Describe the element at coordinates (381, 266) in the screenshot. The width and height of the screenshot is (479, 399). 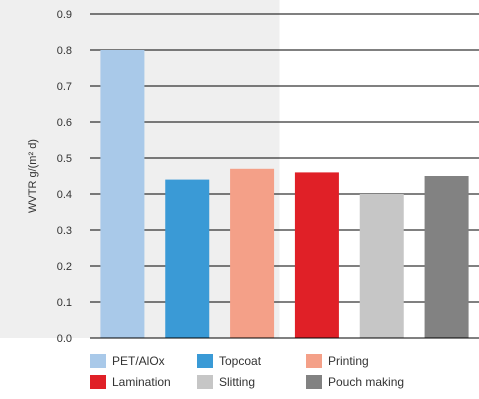
I see `bar-slitting` at that location.